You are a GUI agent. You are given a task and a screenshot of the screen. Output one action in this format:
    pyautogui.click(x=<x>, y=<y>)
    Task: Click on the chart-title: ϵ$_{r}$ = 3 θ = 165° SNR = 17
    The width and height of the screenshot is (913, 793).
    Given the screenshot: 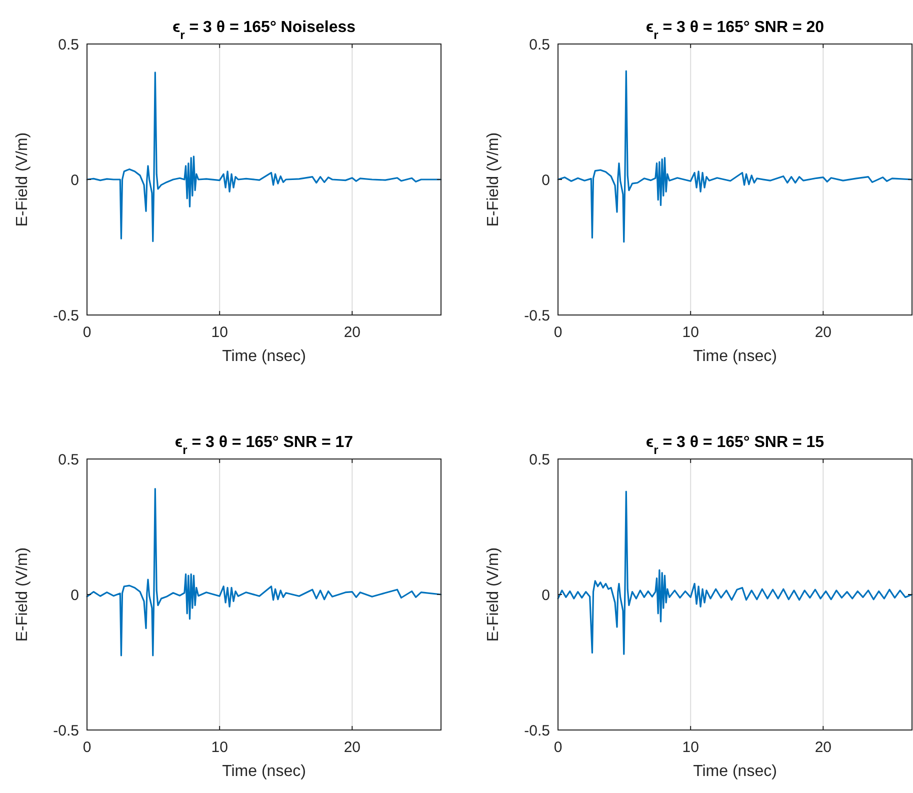 What is the action you would take?
    pyautogui.click(x=264, y=445)
    